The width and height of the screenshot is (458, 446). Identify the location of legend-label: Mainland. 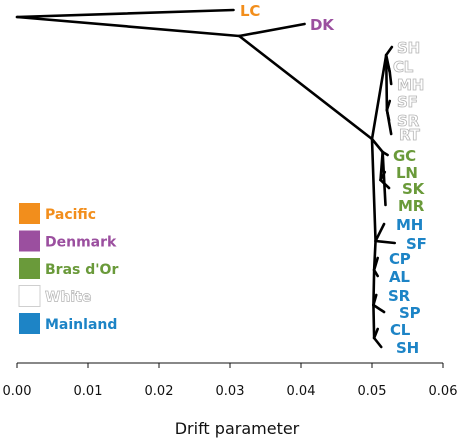
(81, 325).